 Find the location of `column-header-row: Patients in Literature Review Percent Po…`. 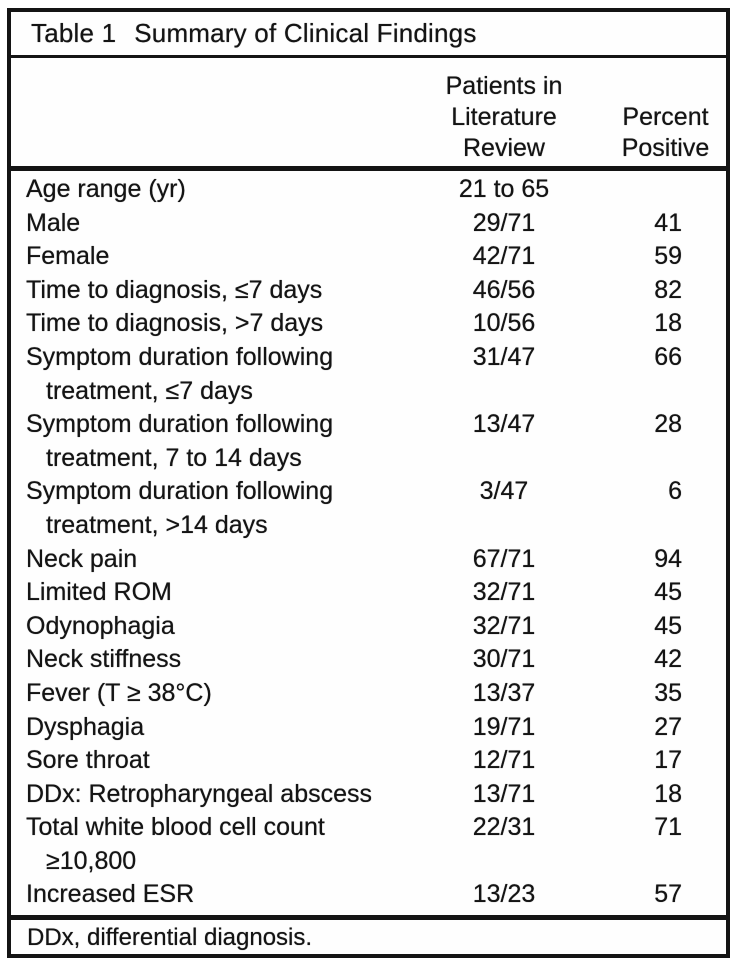

column-header-row: Patients in Literature Review Percent Po… is located at coordinates (368, 114).